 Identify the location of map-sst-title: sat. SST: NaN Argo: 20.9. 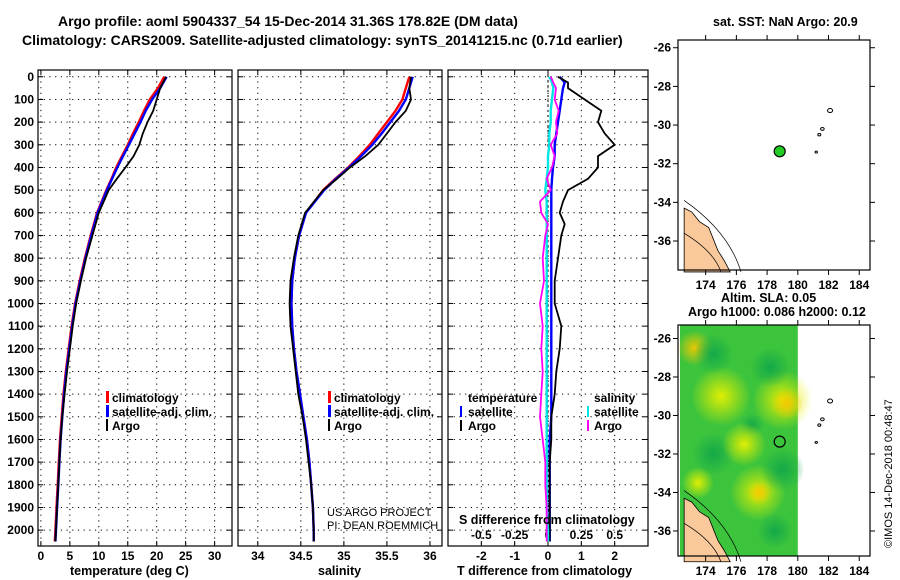
(785, 22).